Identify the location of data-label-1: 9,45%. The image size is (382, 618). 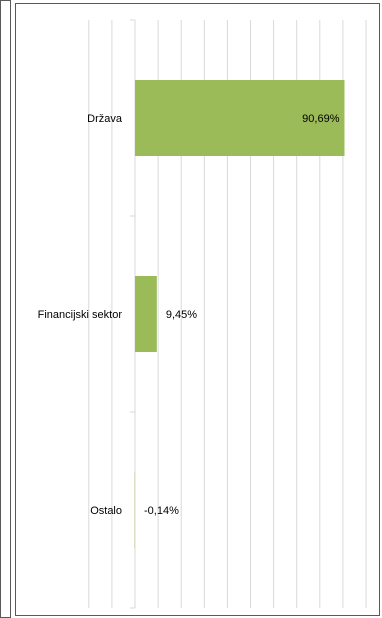
(181, 315).